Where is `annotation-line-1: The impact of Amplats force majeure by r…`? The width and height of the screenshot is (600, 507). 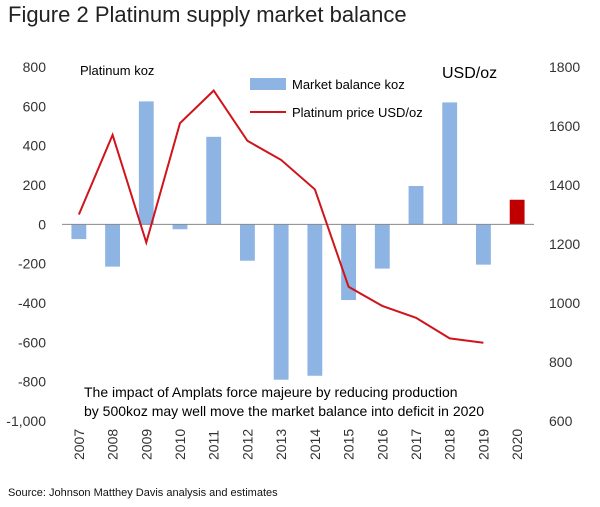 annotation-line-1: The impact of Amplats force majeure by r… is located at coordinates (271, 392).